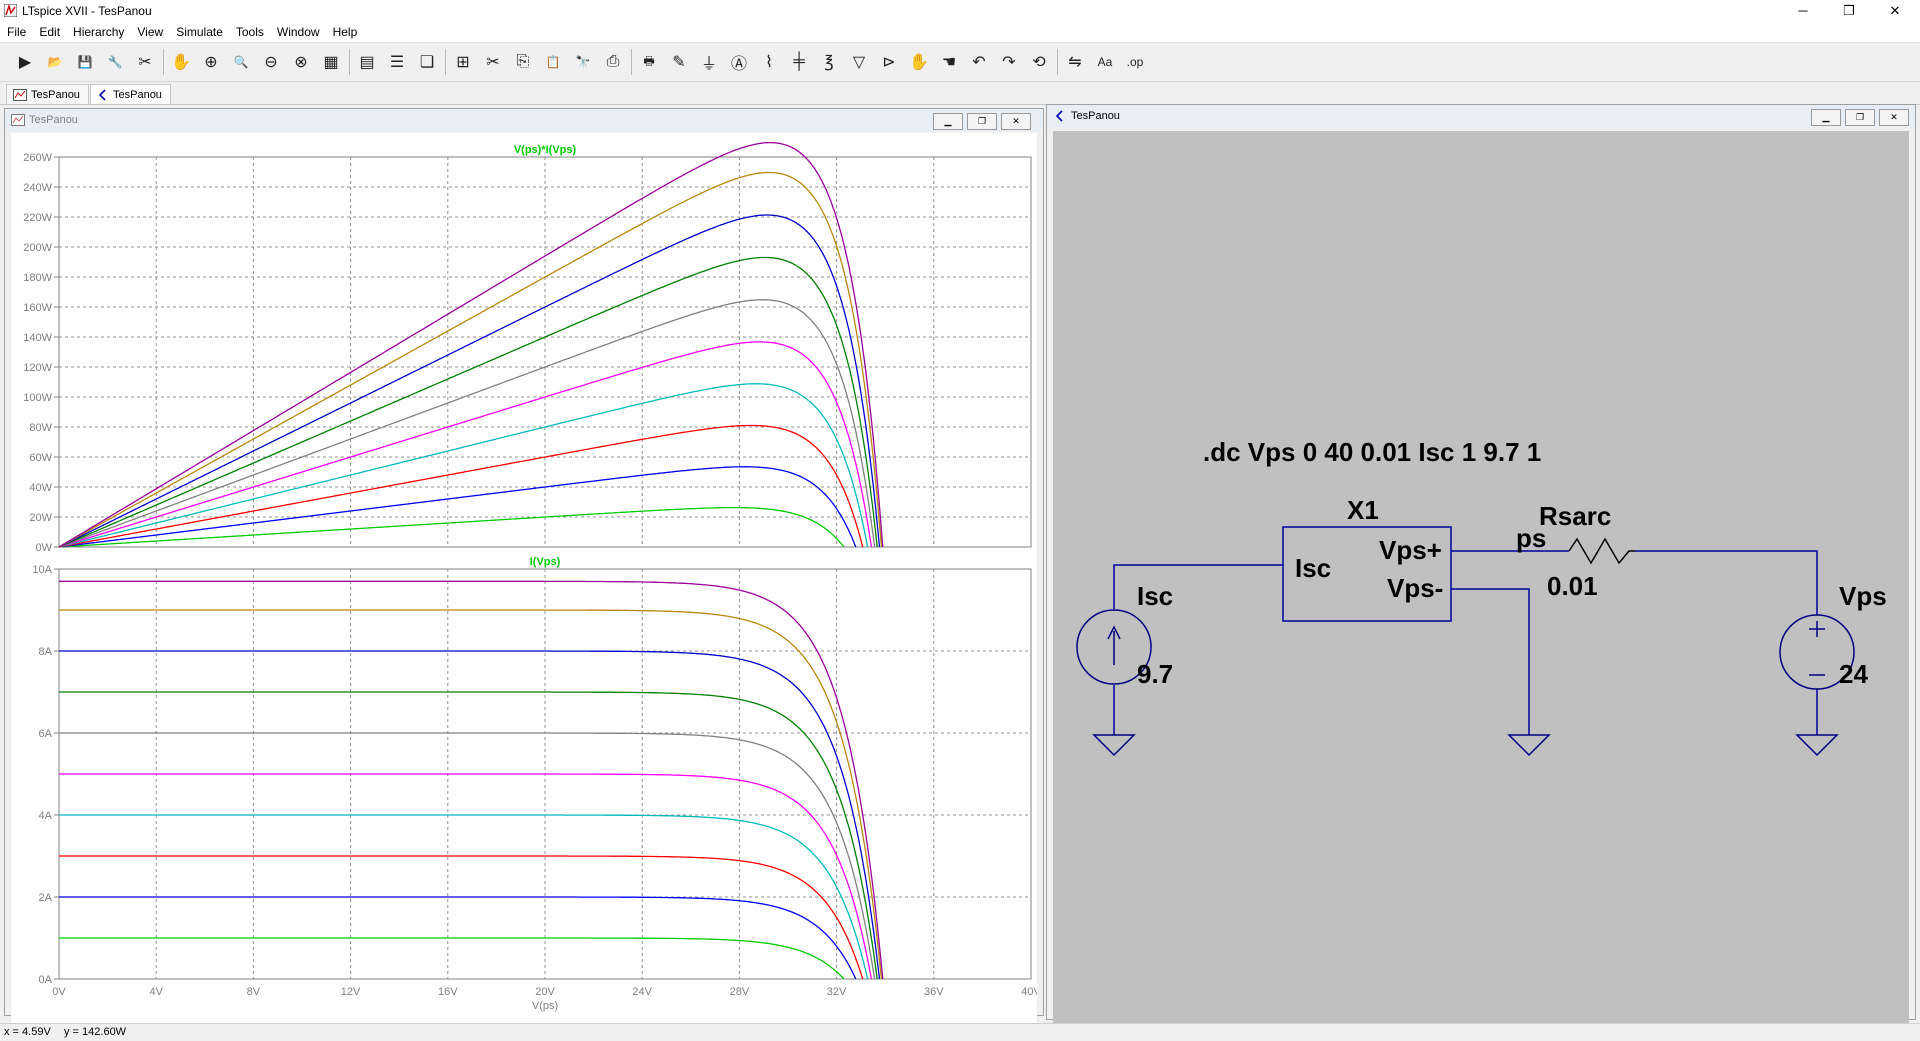 This screenshot has height=1041, width=1920. What do you see at coordinates (1075, 62) in the screenshot?
I see `mirror-button: ⇋` at bounding box center [1075, 62].